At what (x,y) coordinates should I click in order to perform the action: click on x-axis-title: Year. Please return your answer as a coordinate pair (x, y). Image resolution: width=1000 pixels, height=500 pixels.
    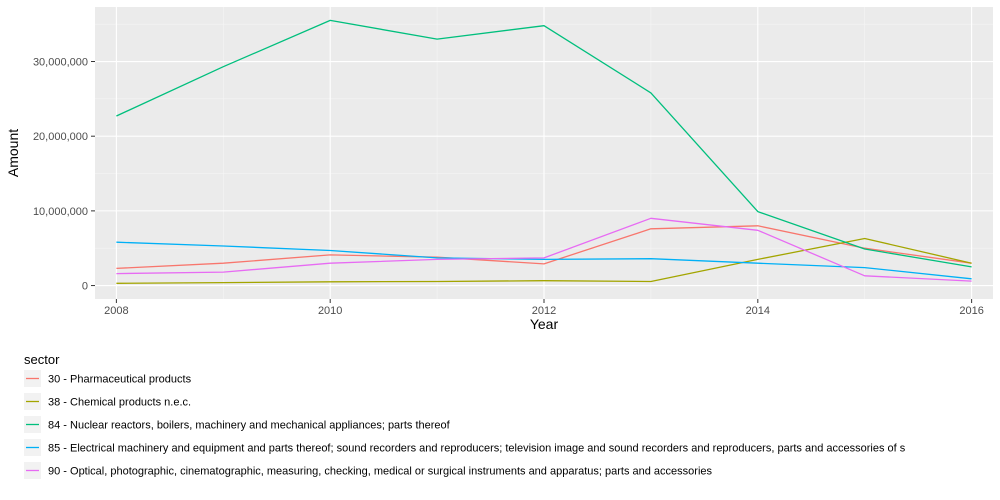
    Looking at the image, I should click on (544, 324).